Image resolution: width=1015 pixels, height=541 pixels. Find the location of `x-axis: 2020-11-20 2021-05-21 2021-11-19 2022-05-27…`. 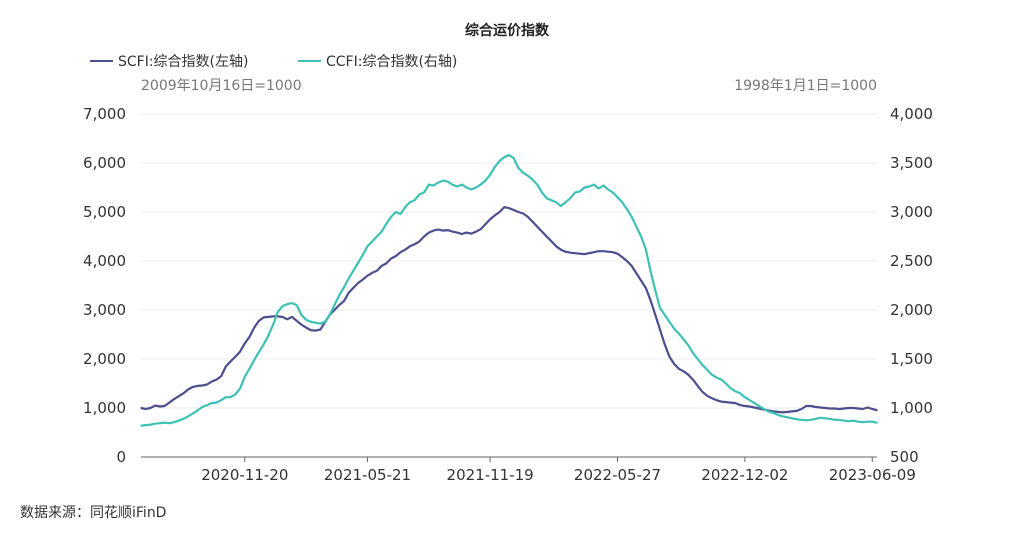

x-axis: 2020-11-20 2021-05-21 2021-11-19 2022-05-27… is located at coordinates (558, 470).